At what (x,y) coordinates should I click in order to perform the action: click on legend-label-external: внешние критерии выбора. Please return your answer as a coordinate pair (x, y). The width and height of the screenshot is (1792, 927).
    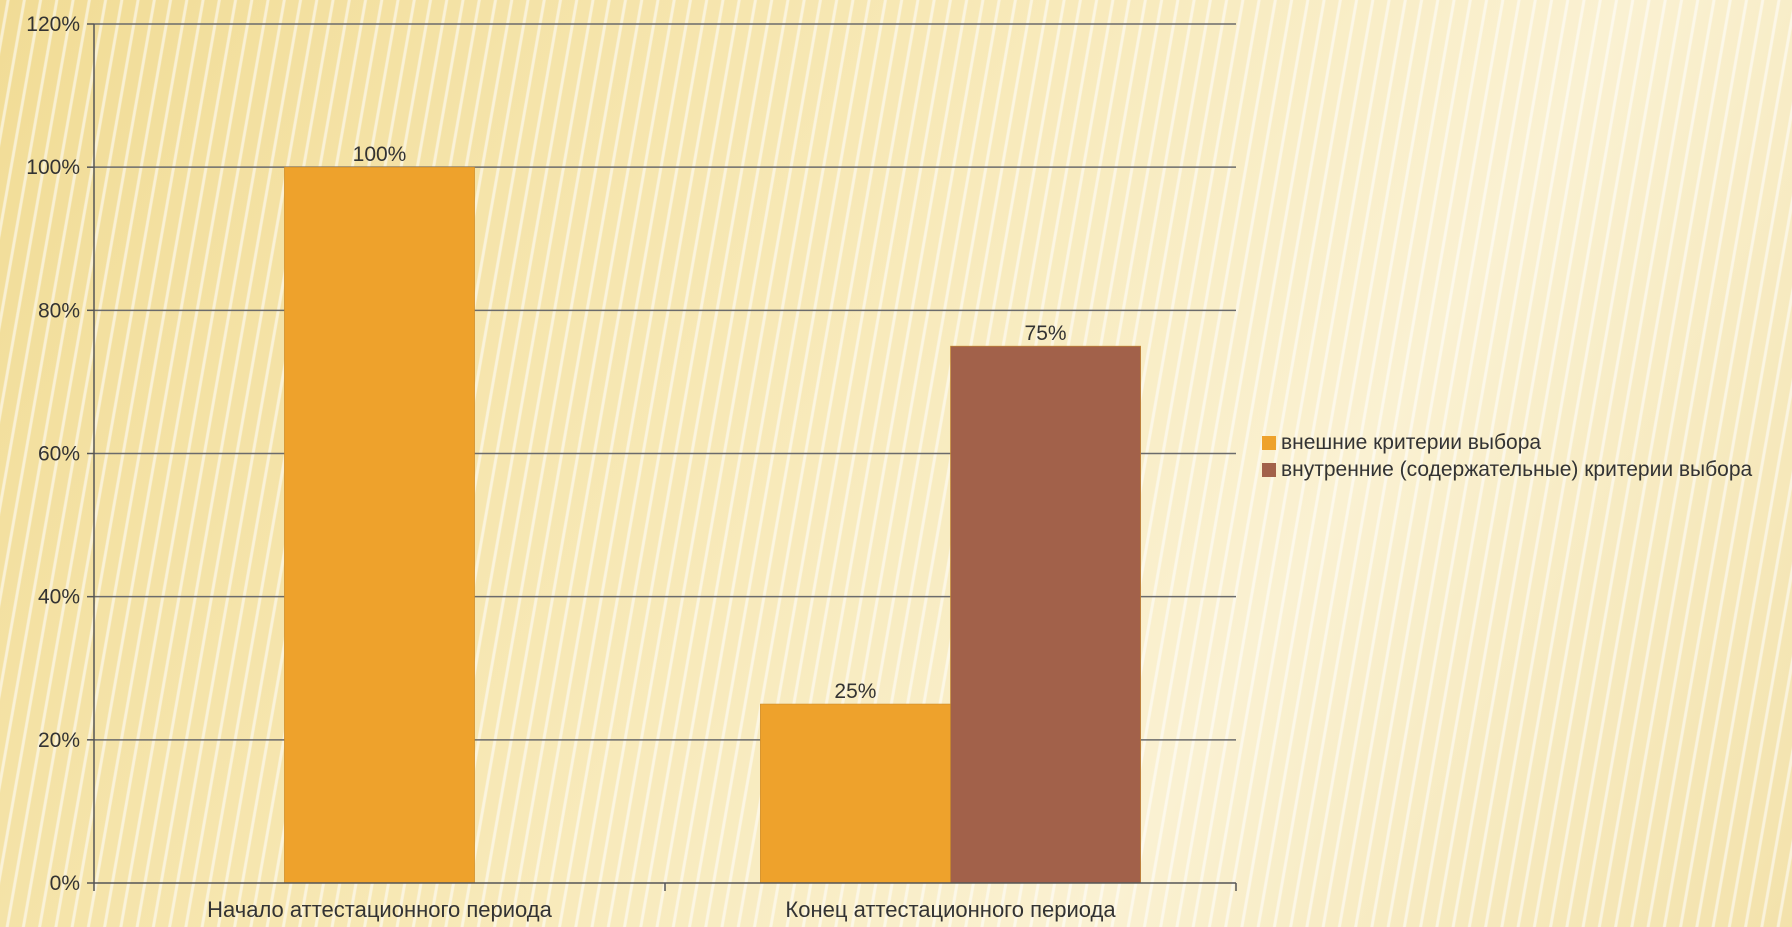
    Looking at the image, I should click on (1411, 442).